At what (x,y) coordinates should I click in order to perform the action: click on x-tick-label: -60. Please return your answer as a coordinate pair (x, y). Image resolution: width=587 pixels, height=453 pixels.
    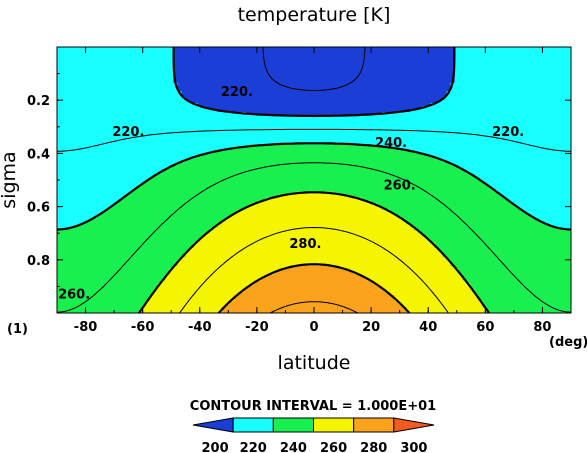
    Looking at the image, I should click on (143, 327).